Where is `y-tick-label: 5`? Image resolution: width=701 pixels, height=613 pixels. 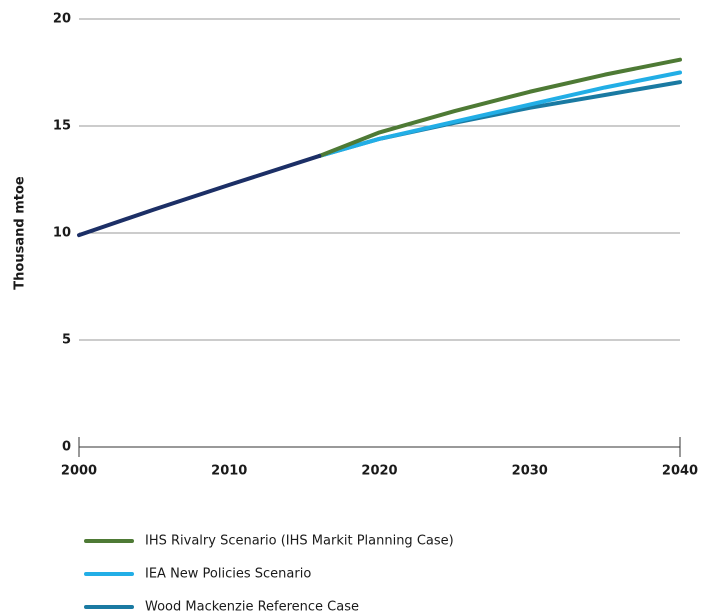
y-tick-label: 5 is located at coordinates (66, 340).